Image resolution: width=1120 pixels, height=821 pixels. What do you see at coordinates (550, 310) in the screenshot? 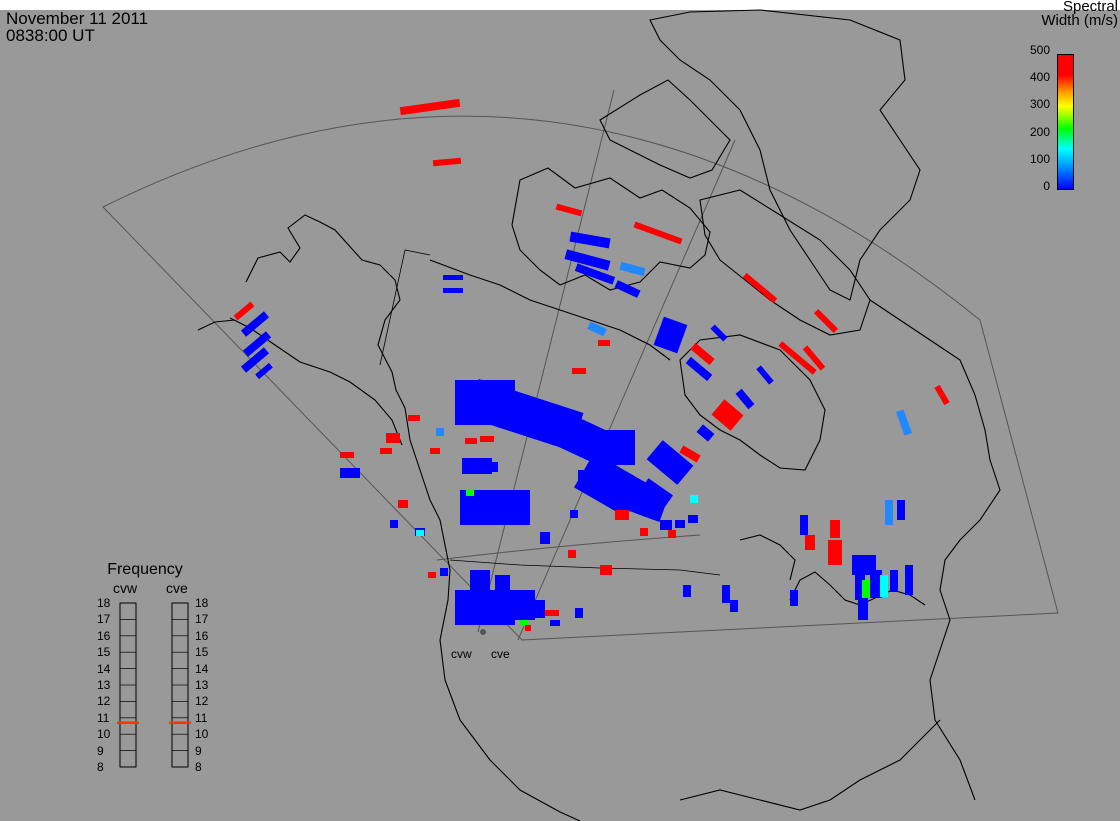
I see `coast-arctic-mainland` at bounding box center [550, 310].